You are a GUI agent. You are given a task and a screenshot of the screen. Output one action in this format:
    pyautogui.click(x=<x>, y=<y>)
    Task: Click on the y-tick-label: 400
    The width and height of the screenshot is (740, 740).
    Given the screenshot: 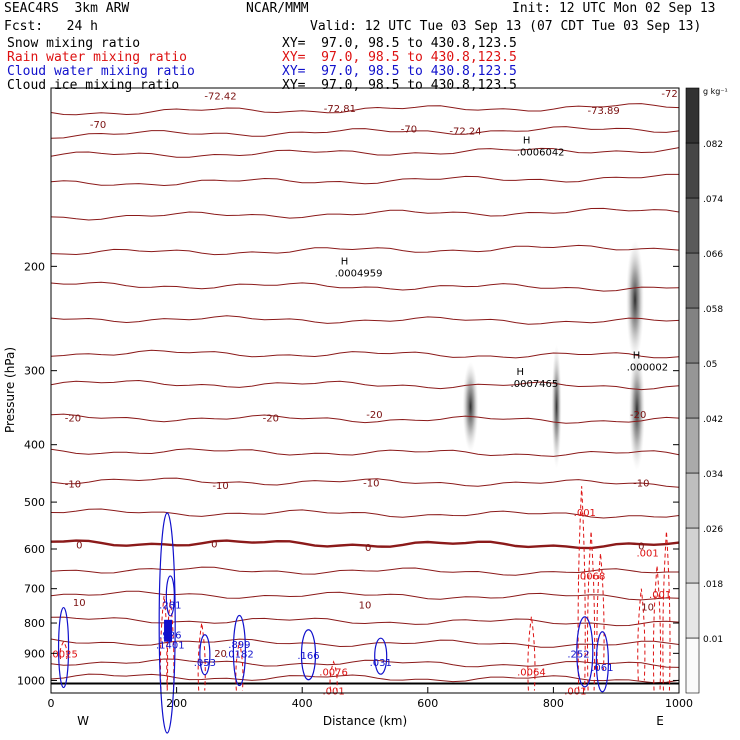 What is the action you would take?
    pyautogui.click(x=34, y=445)
    